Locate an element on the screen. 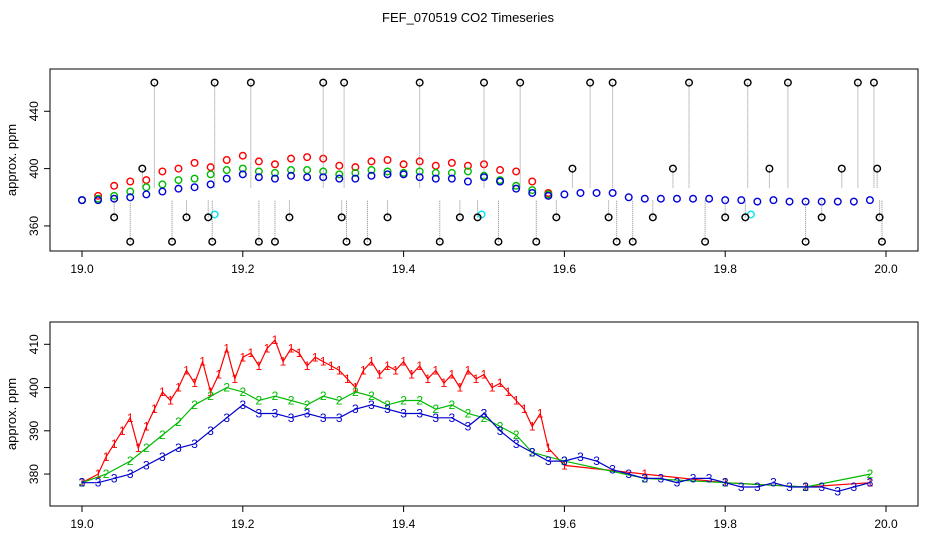 The width and height of the screenshot is (936, 540). y-tick-label: 410 is located at coordinates (34, 344).